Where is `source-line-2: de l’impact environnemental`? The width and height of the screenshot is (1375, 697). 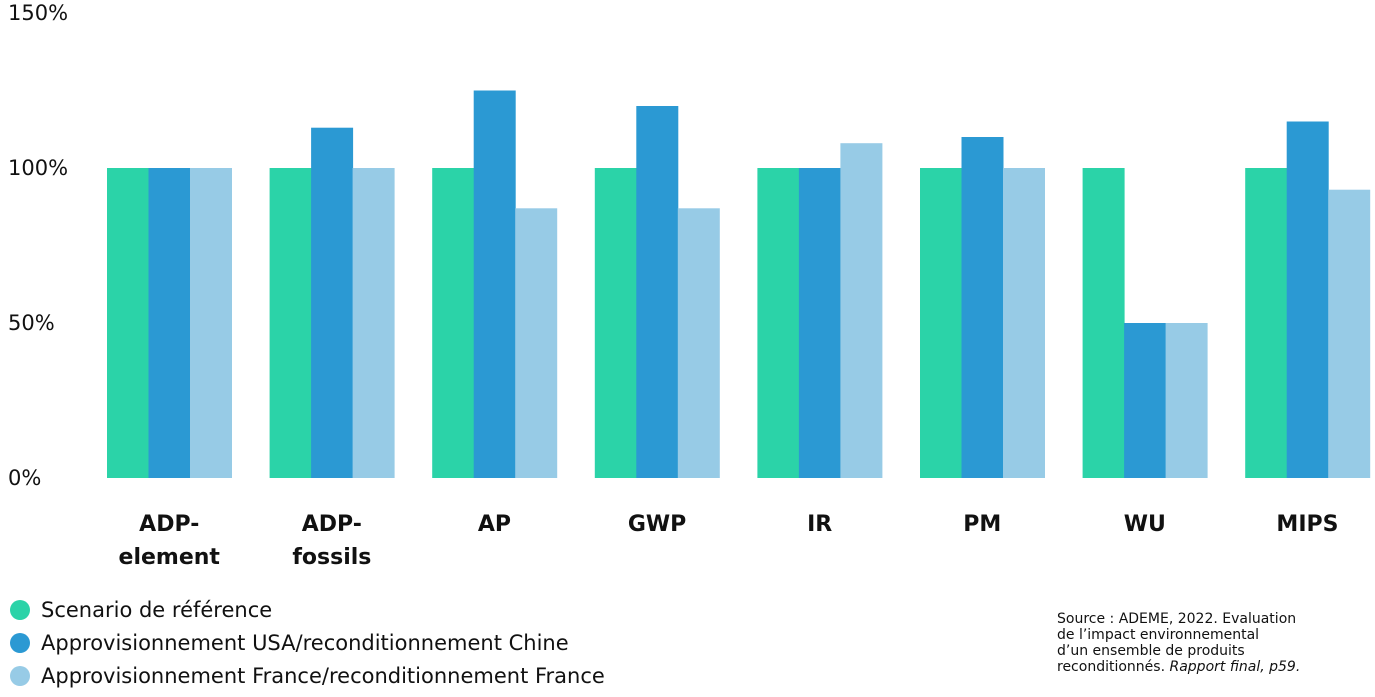 source-line-2: de l’impact environnemental is located at coordinates (1158, 635).